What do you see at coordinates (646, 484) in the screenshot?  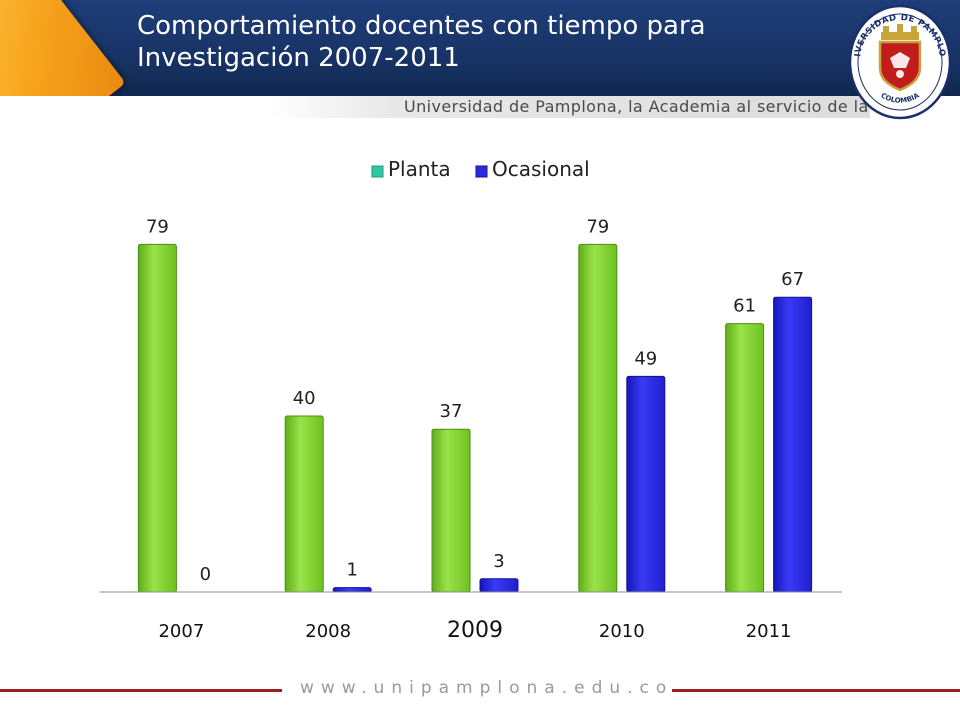 I see `bar-ocasional-2010` at bounding box center [646, 484].